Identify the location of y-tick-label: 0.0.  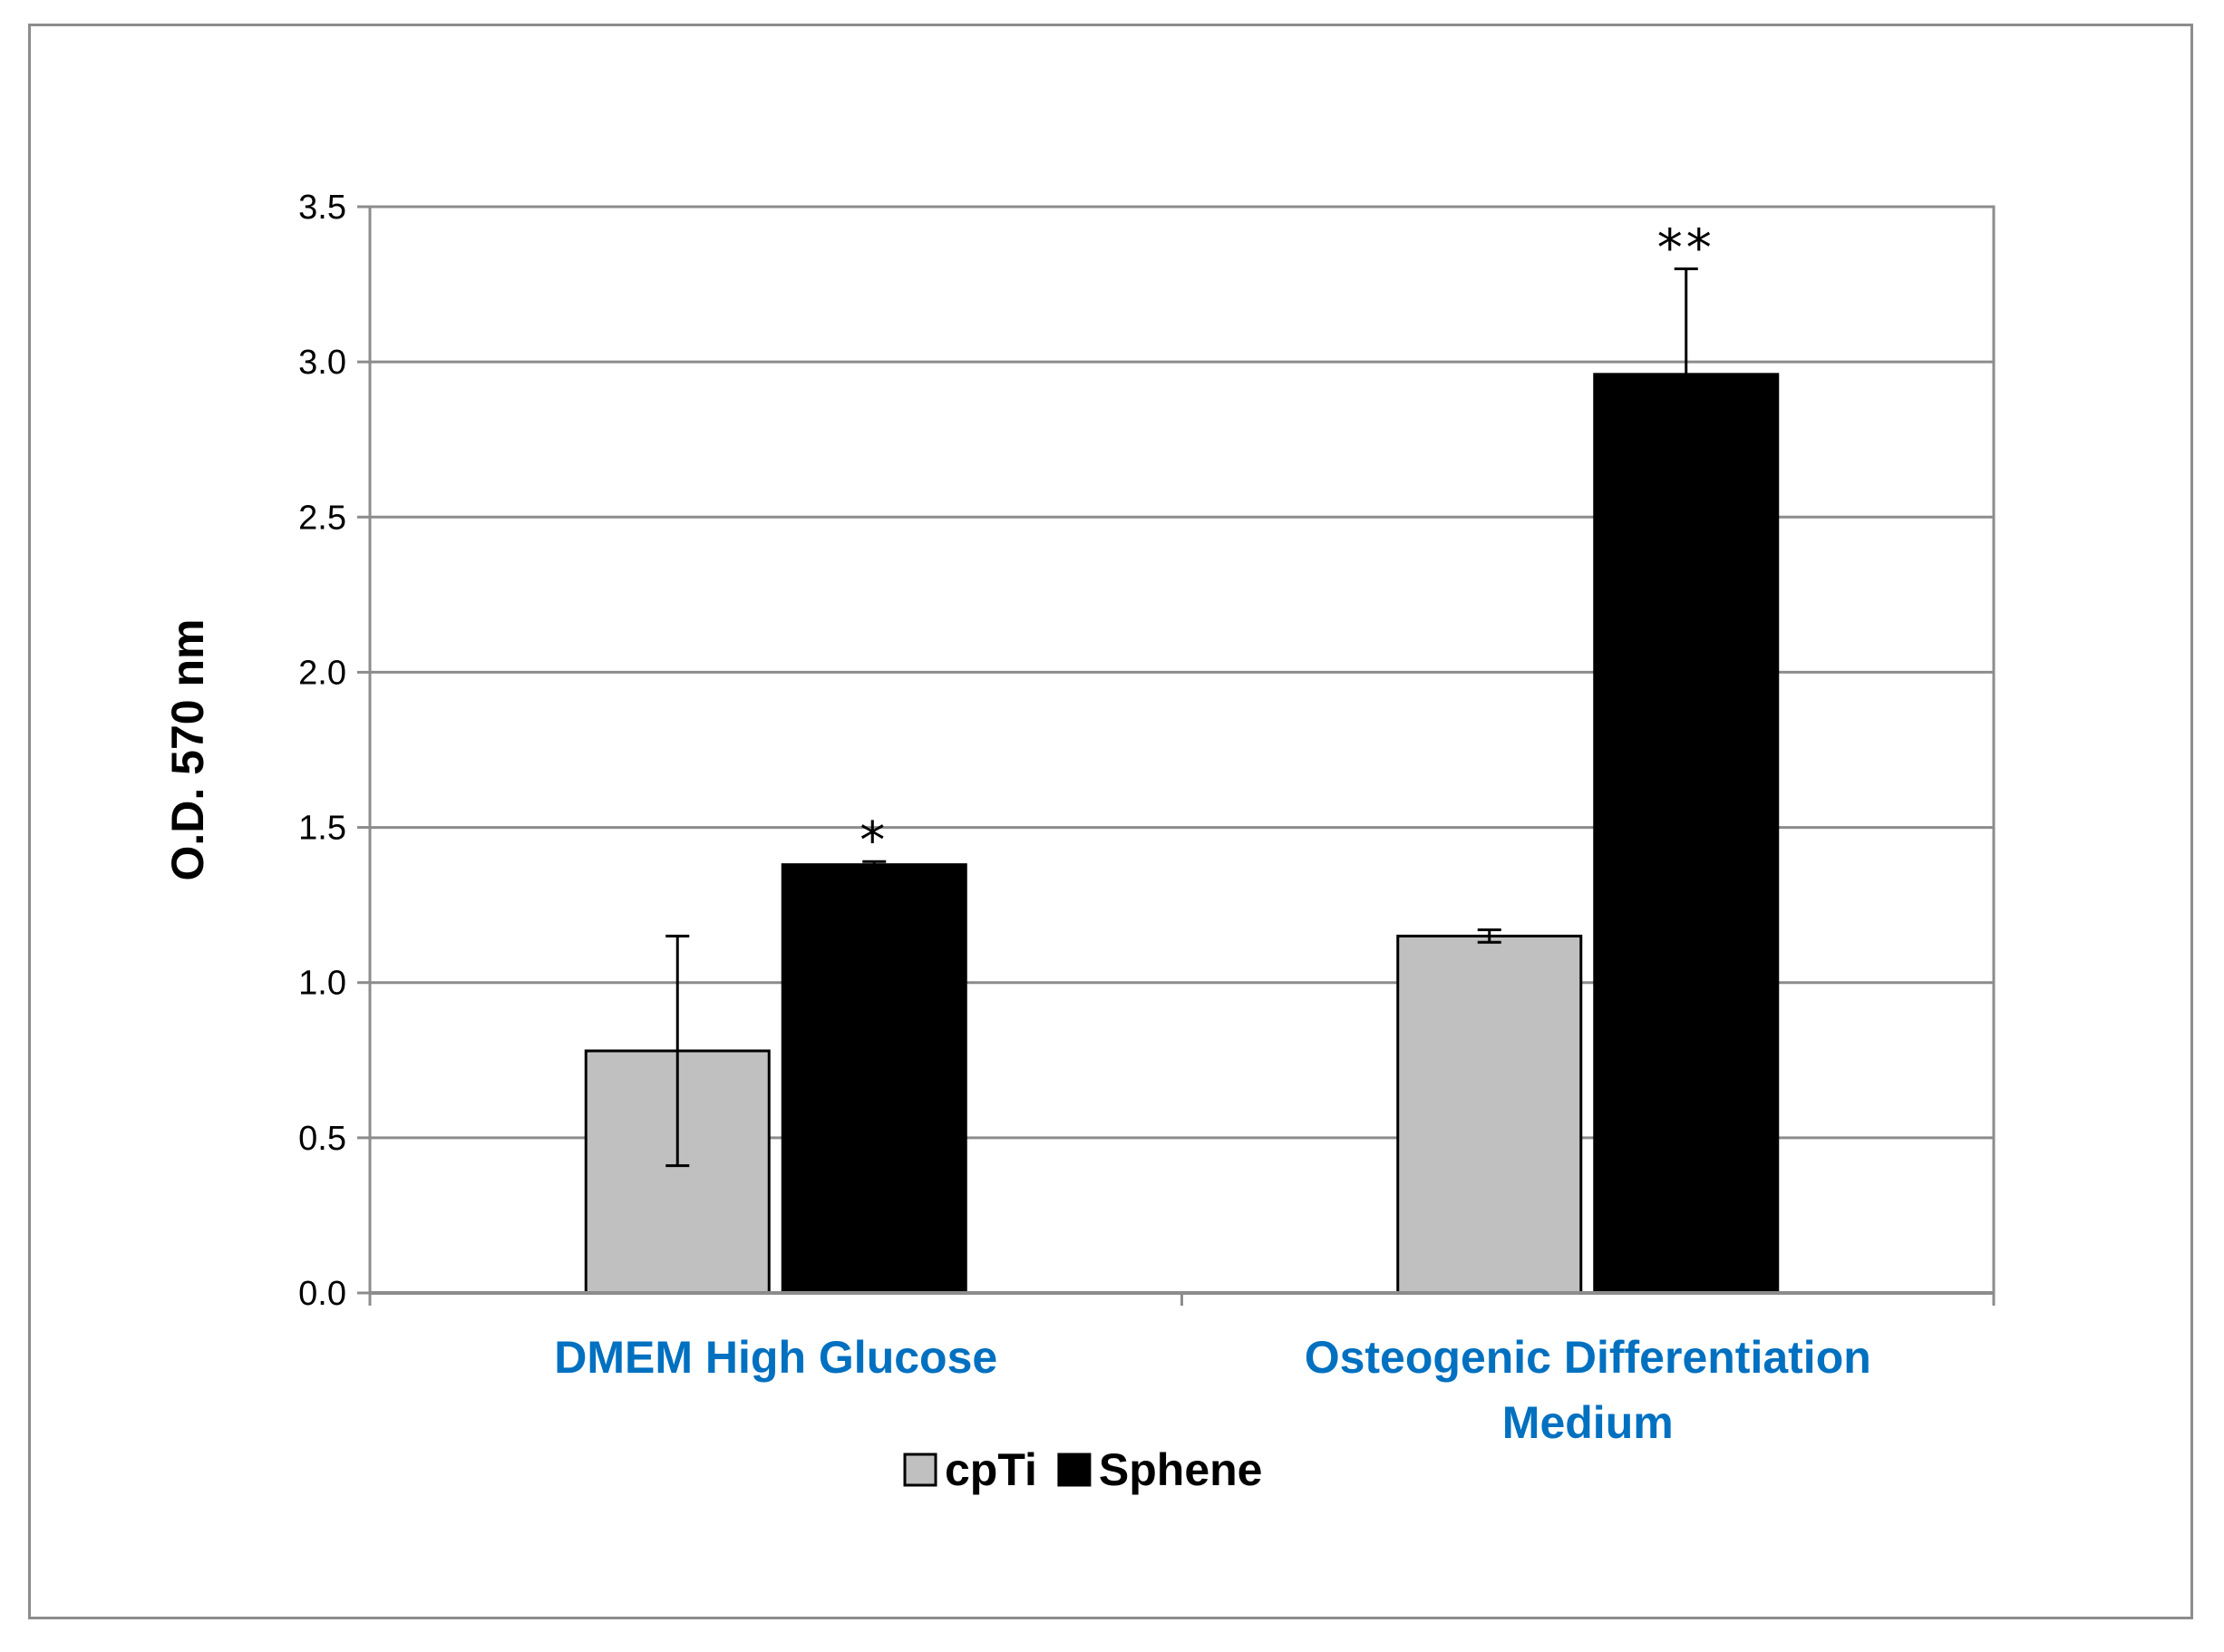
(322, 1294).